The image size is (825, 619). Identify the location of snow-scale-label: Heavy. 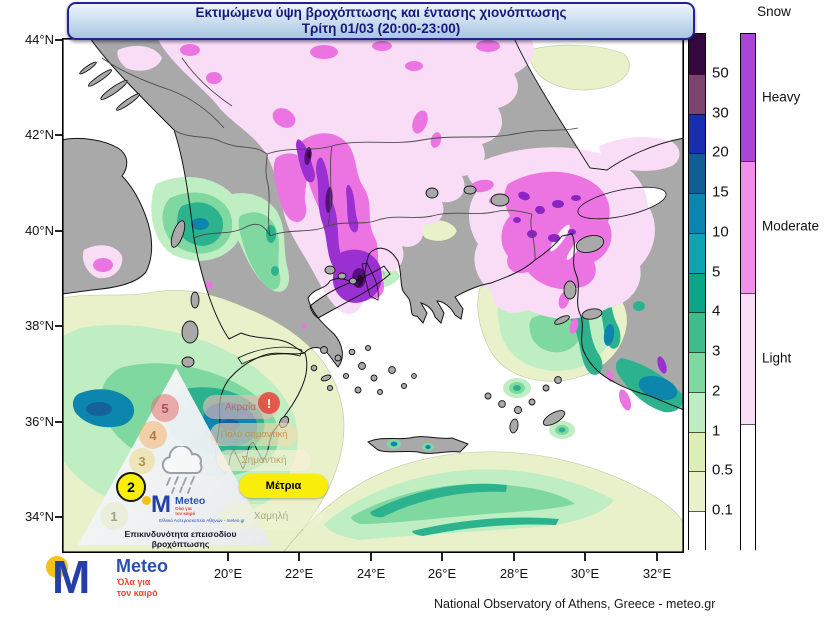
(781, 96).